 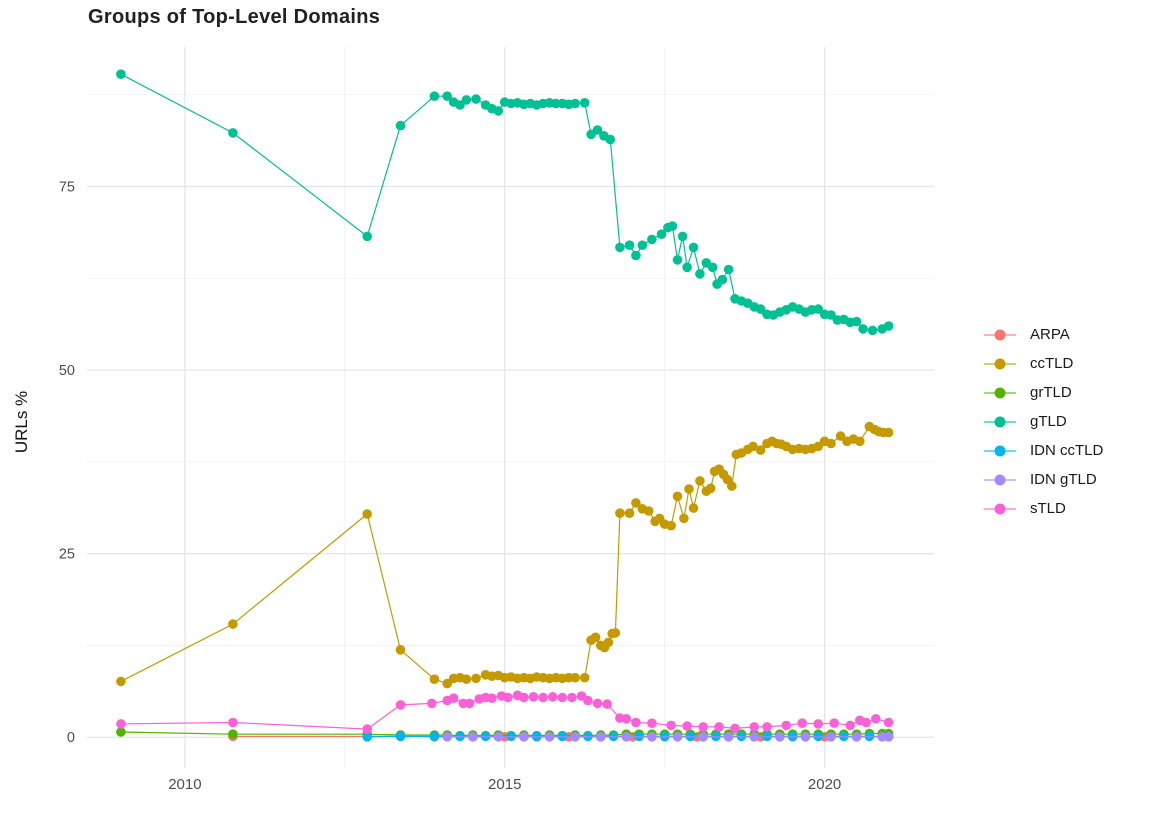 What do you see at coordinates (1048, 508) in the screenshot?
I see `legend-label: sTLD` at bounding box center [1048, 508].